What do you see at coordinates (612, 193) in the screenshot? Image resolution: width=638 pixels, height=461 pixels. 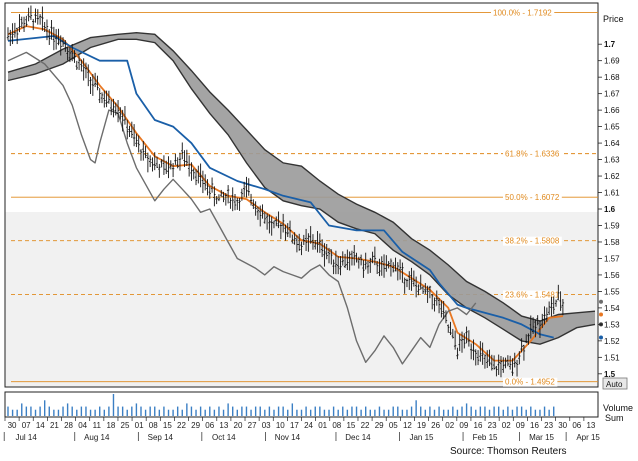 I see `price-tick-label: 1.61` at bounding box center [612, 193].